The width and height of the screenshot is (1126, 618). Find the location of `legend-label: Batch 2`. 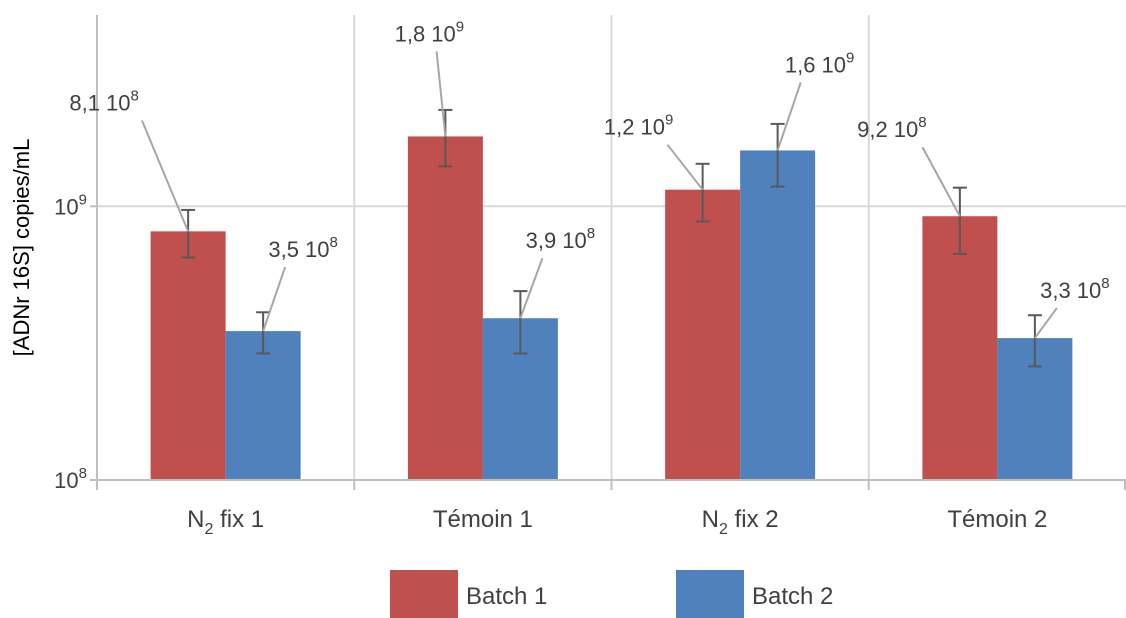

legend-label: Batch 2 is located at coordinates (792, 596).